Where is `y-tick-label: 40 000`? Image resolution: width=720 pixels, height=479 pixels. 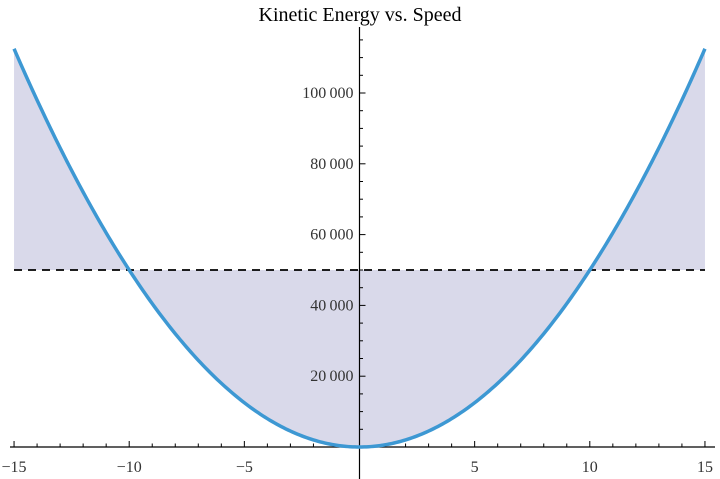 y-tick-label: 40 000 is located at coordinates (331, 305).